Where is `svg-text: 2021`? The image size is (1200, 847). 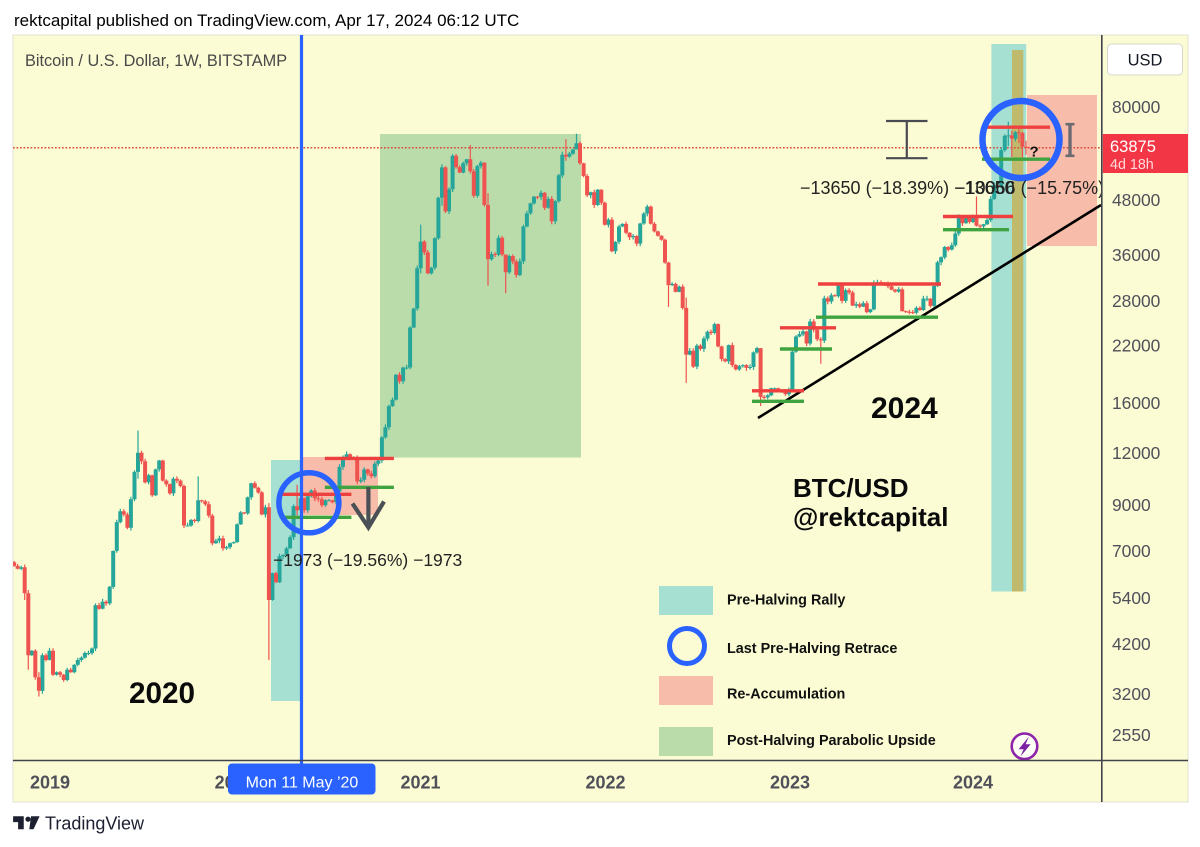 svg-text: 2021 is located at coordinates (420, 783).